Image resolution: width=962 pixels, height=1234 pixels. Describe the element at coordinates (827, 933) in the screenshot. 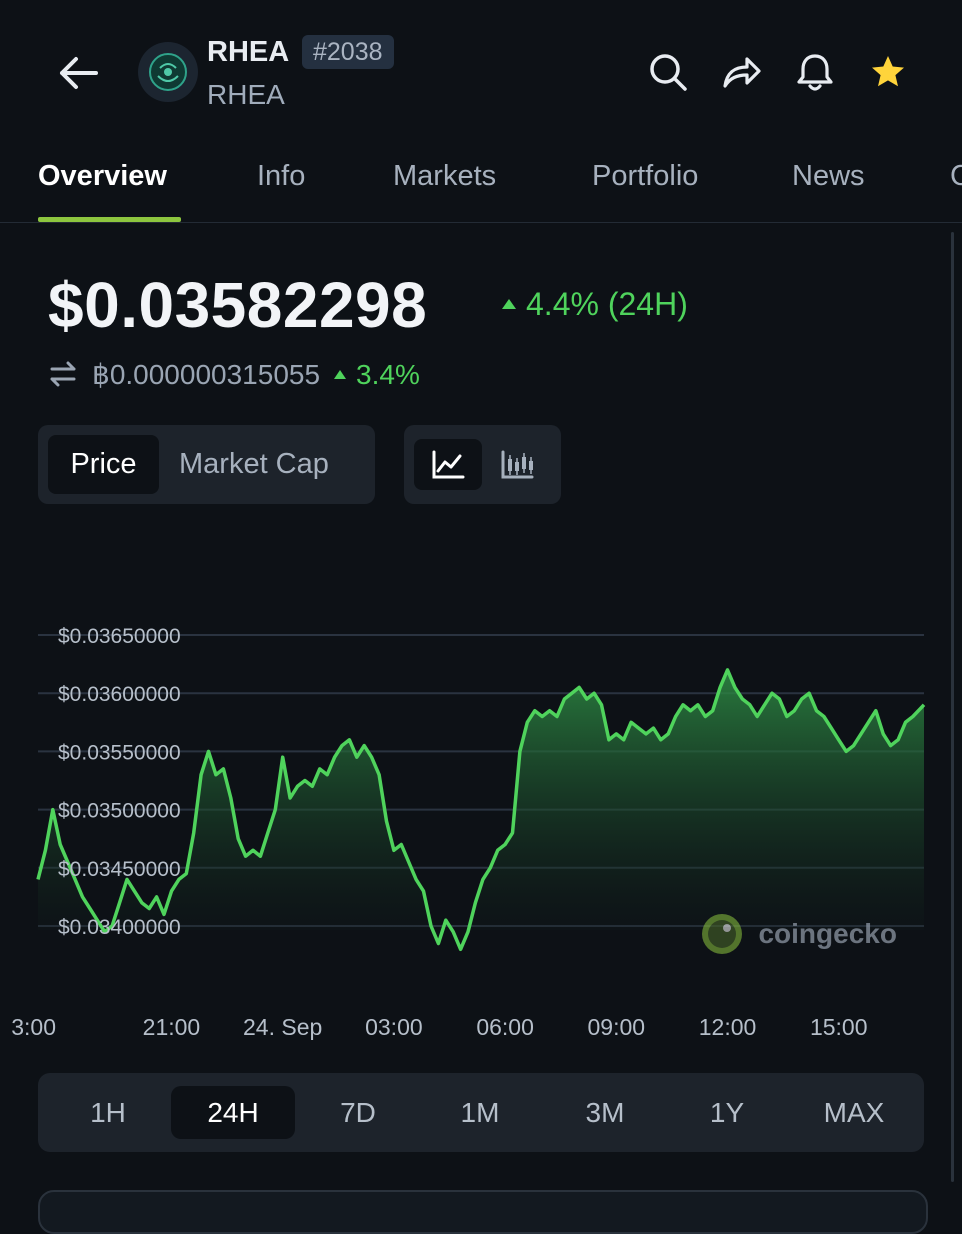

I see `watermark-text: coingecko` at that location.